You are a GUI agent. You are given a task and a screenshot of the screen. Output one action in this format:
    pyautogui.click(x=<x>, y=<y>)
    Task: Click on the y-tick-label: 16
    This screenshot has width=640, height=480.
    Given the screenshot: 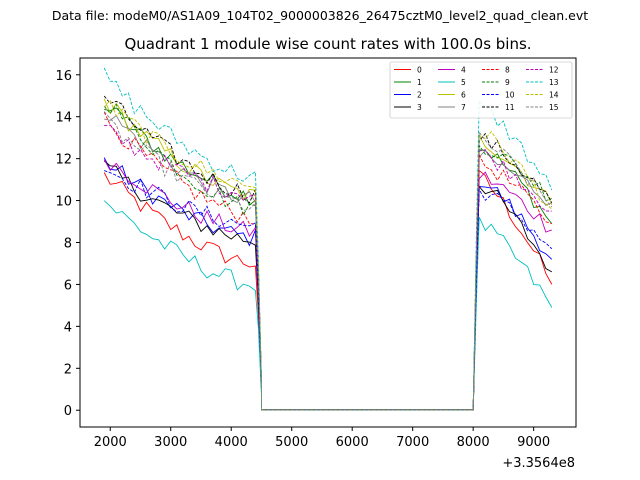 What is the action you would take?
    pyautogui.click(x=63, y=76)
    